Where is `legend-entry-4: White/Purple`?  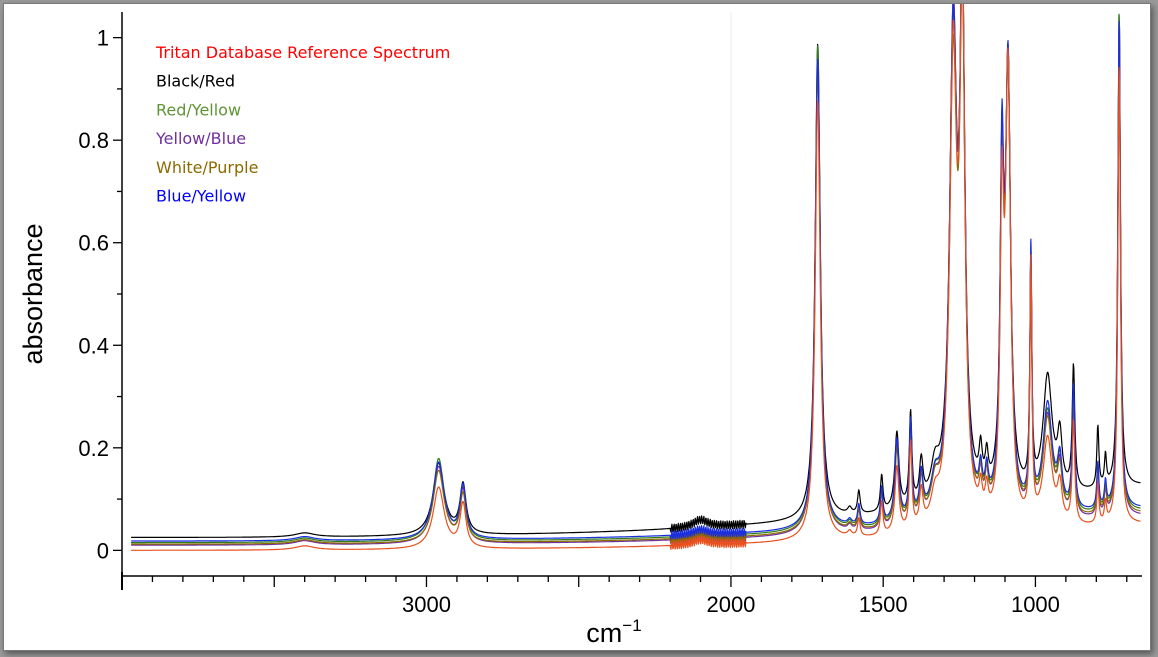
legend-entry-4: White/Purple is located at coordinates (207, 167).